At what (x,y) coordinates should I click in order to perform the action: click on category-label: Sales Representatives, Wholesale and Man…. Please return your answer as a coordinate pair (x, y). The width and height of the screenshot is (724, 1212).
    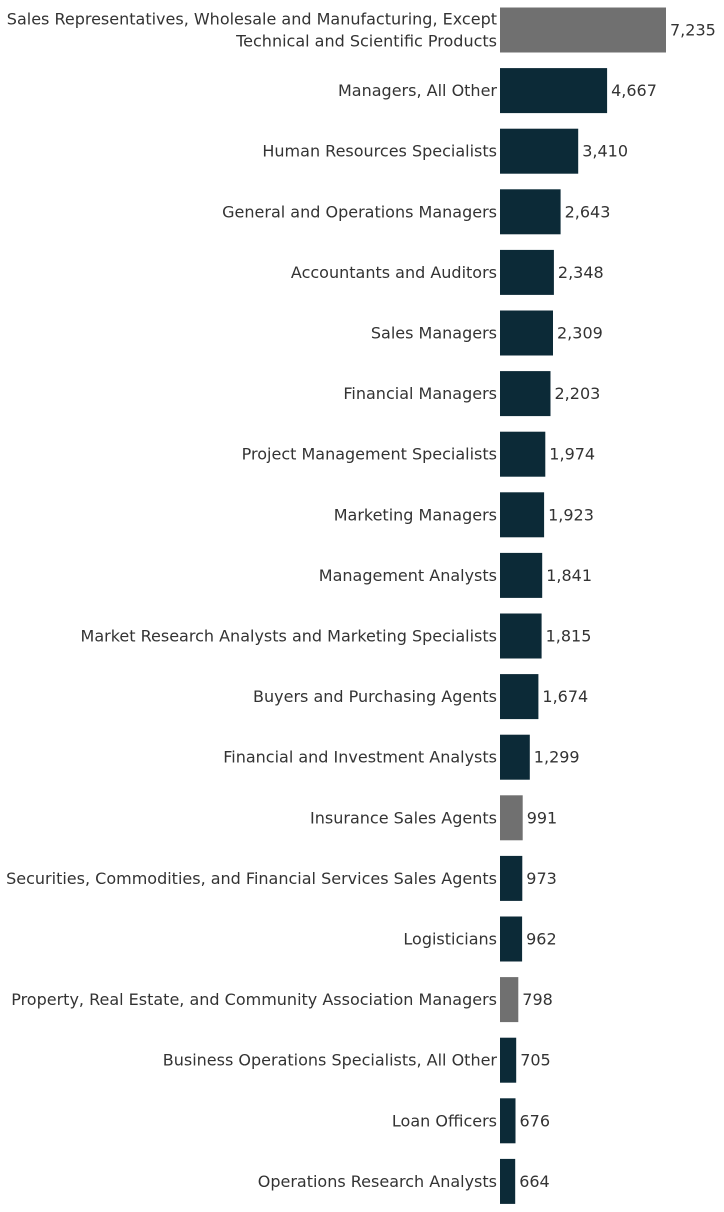
    Looking at the image, I should click on (252, 19).